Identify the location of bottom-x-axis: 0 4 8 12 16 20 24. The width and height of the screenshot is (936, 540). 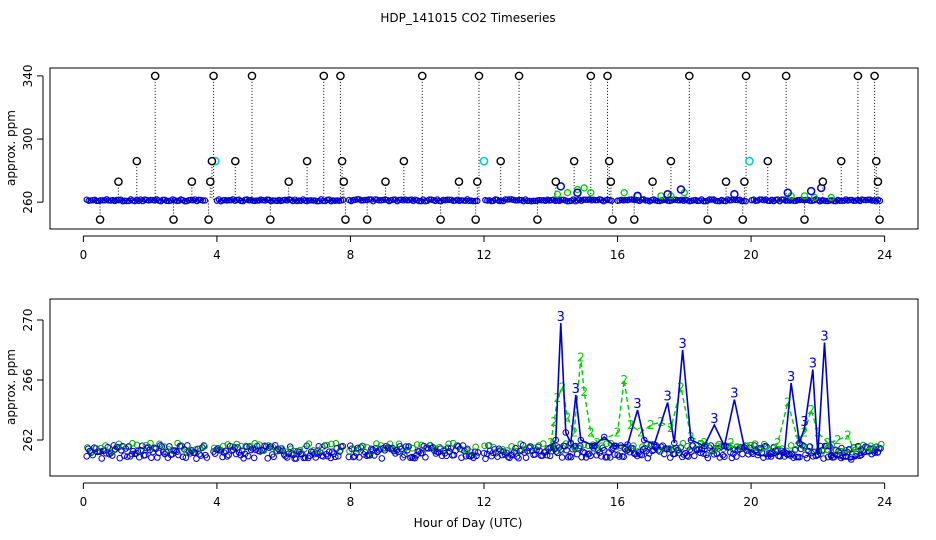
(486, 495).